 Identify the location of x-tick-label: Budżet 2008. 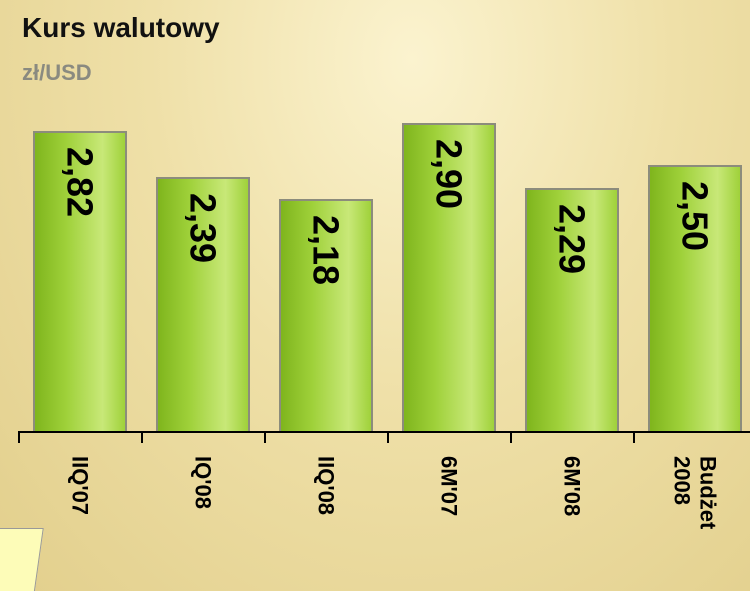
(695, 493).